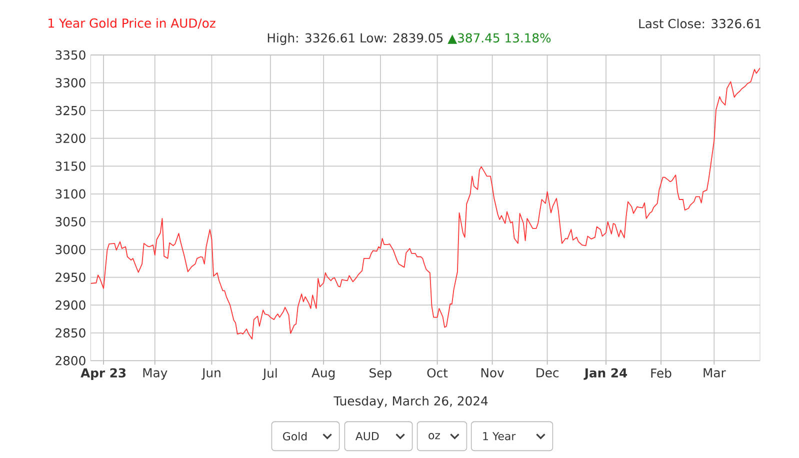 This screenshot has height=458, width=799. What do you see at coordinates (71, 194) in the screenshot?
I see `y-tick-label: 3100` at bounding box center [71, 194].